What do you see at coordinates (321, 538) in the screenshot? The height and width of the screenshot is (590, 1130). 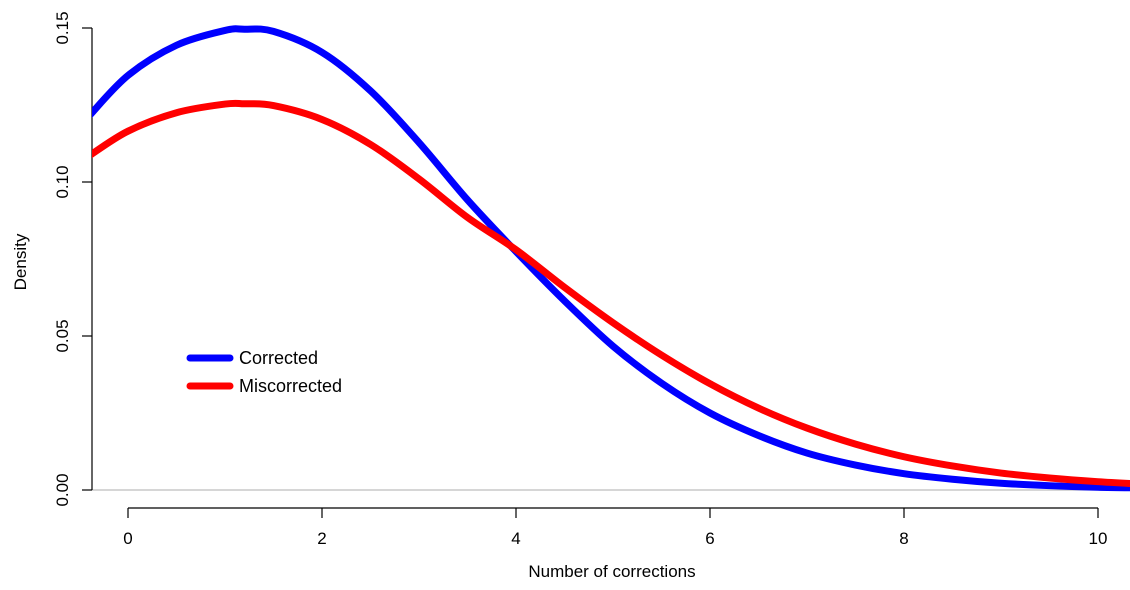 I see `x-tick-label: 2` at bounding box center [321, 538].